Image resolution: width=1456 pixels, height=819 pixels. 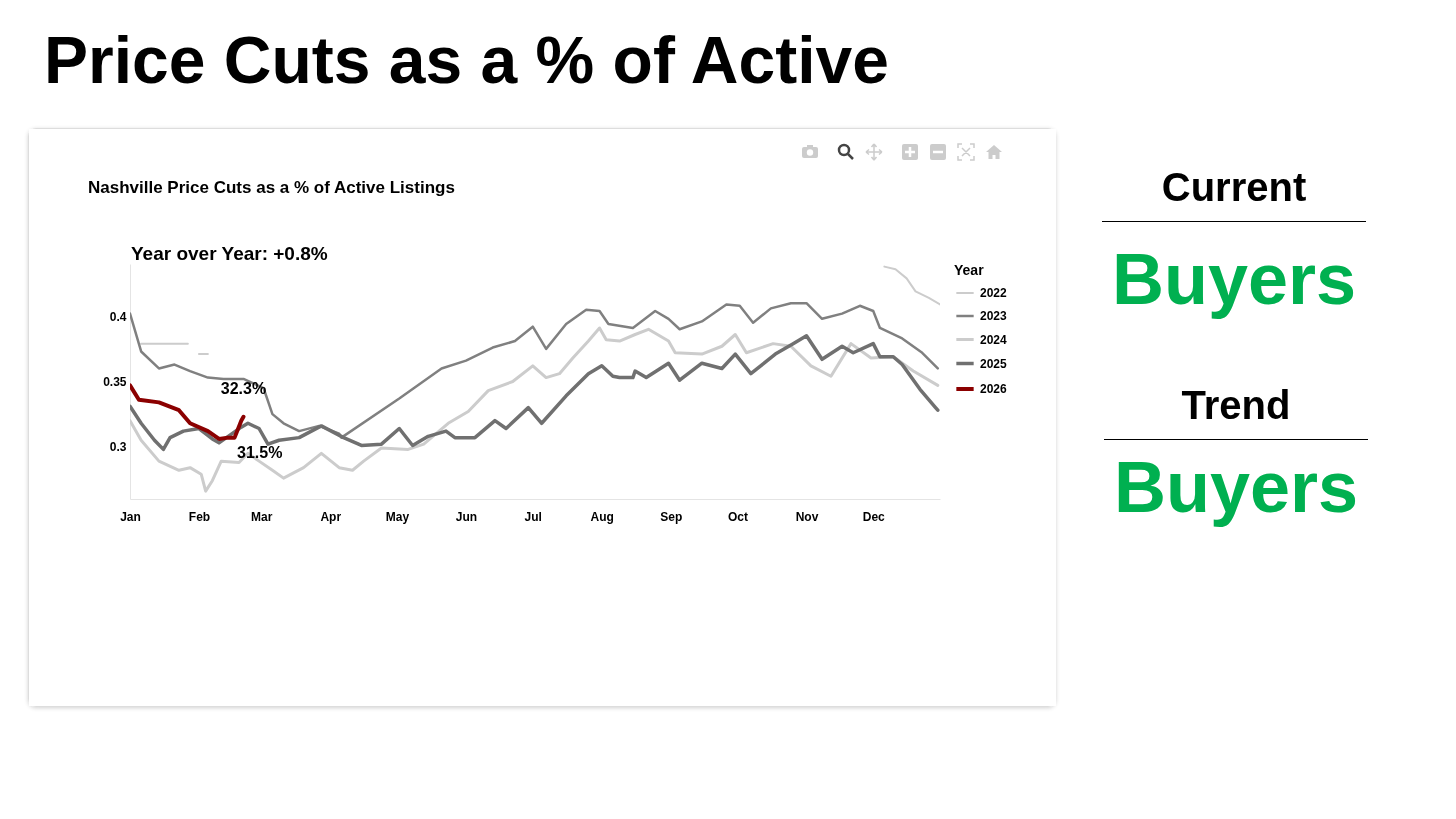 I want to click on legend-title: Year, so click(x=969, y=270).